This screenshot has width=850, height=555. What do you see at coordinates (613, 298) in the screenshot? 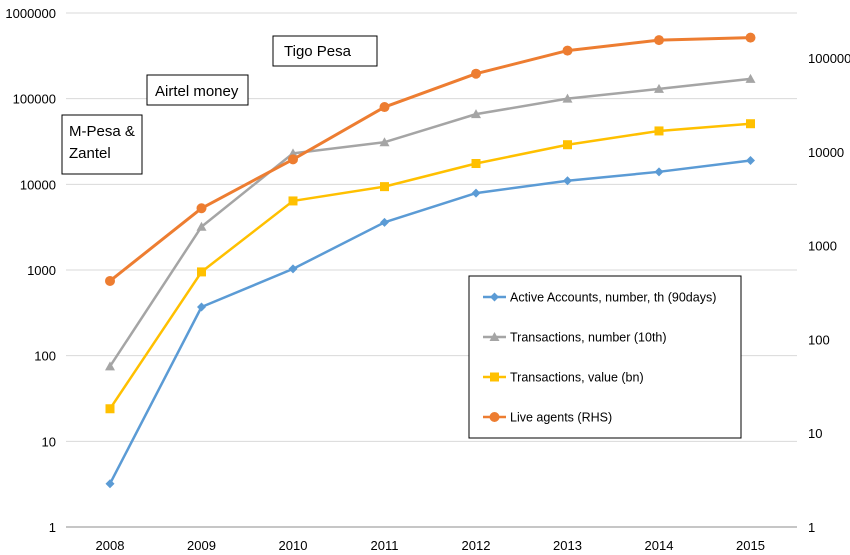
I see `legend-label: Active Accounts, number, th (90days)` at bounding box center [613, 298].